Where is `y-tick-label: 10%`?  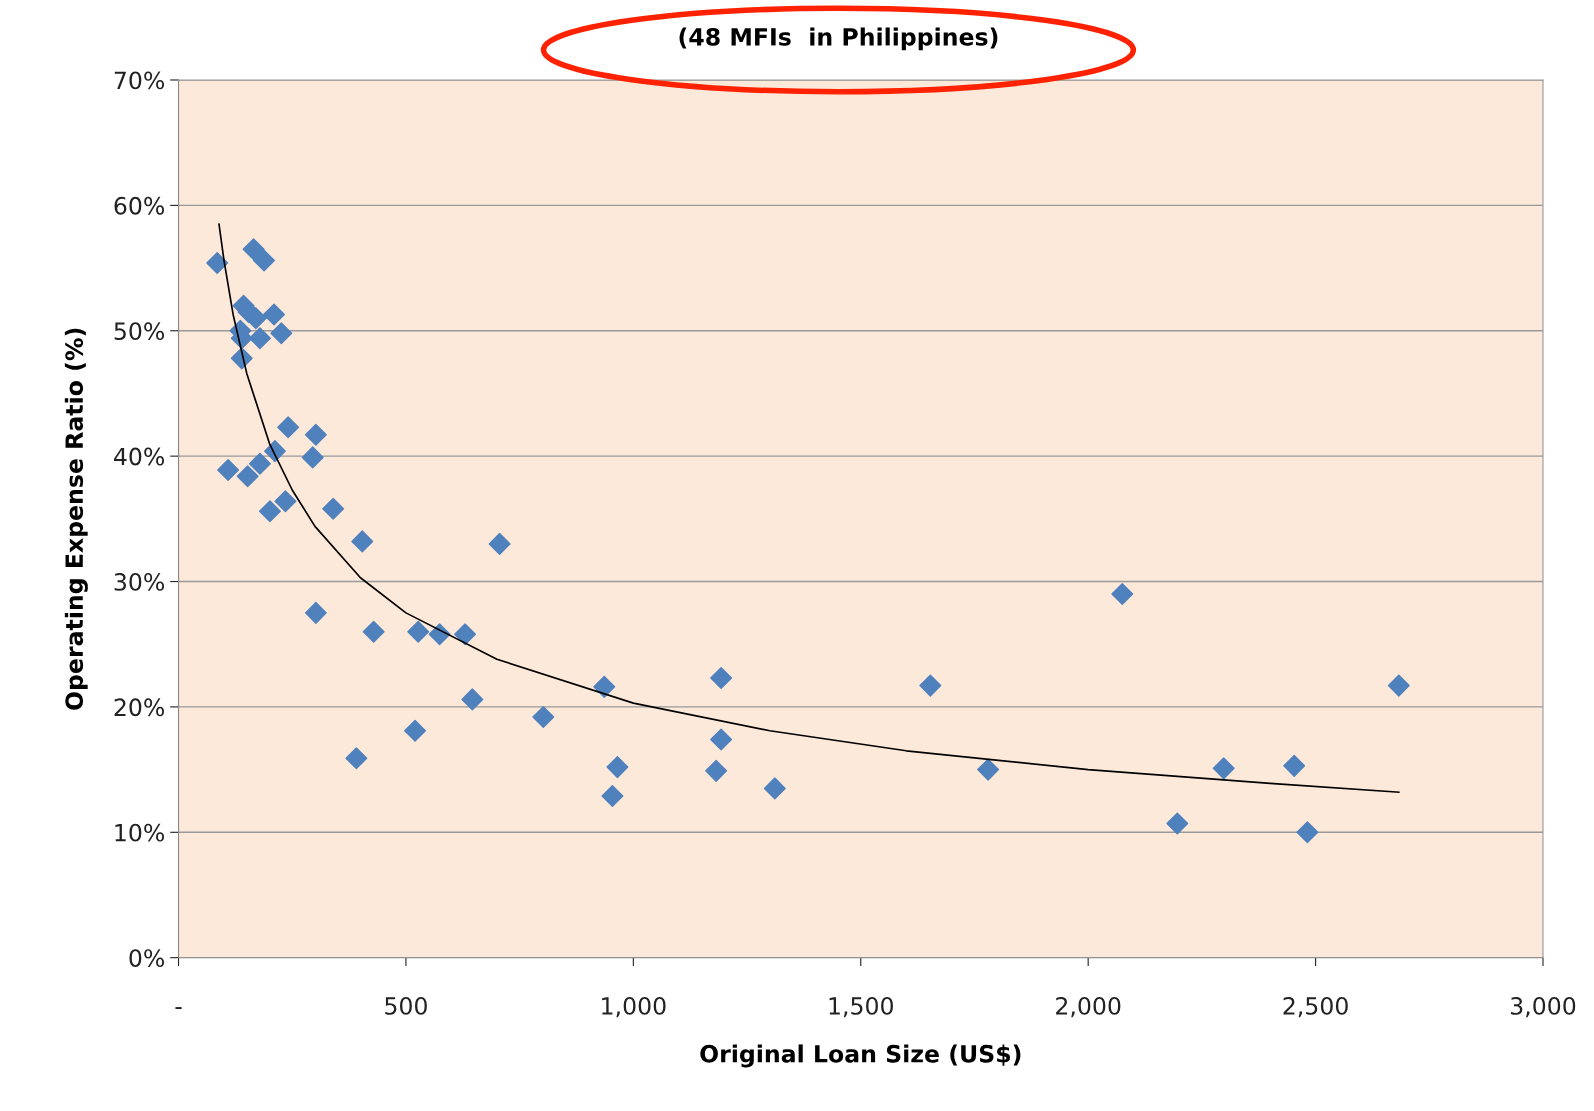
y-tick-label: 10% is located at coordinates (140, 832).